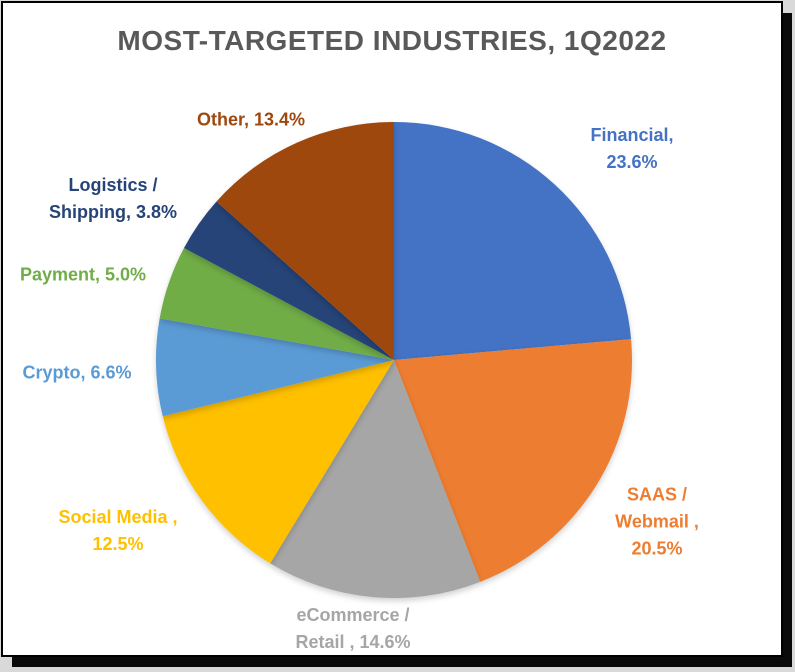 The height and width of the screenshot is (672, 795). I want to click on pie-slice-financial, so click(513, 241).